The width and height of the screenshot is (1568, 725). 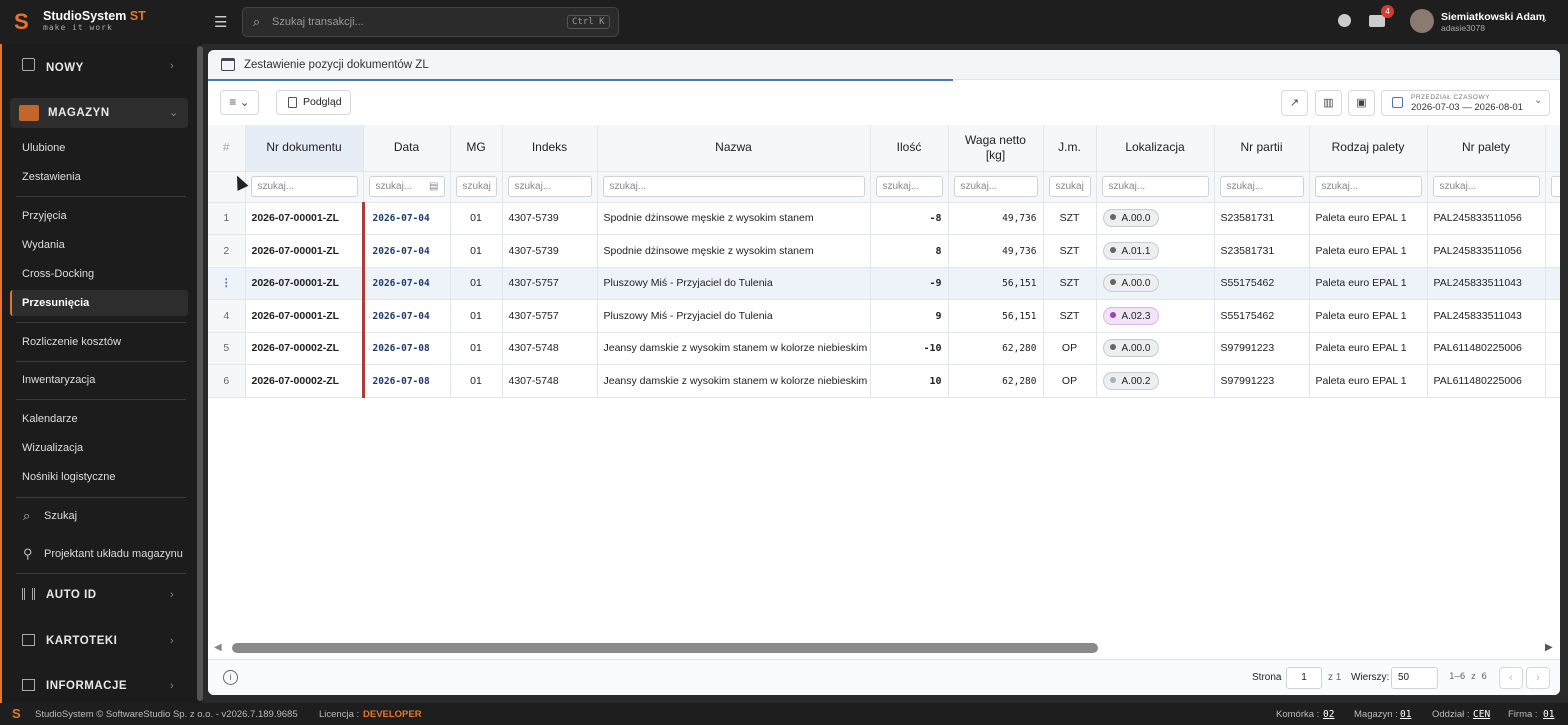 I want to click on search: ⌕ Szukaj transakcji... Ctrl K, so click(x=430, y=22).